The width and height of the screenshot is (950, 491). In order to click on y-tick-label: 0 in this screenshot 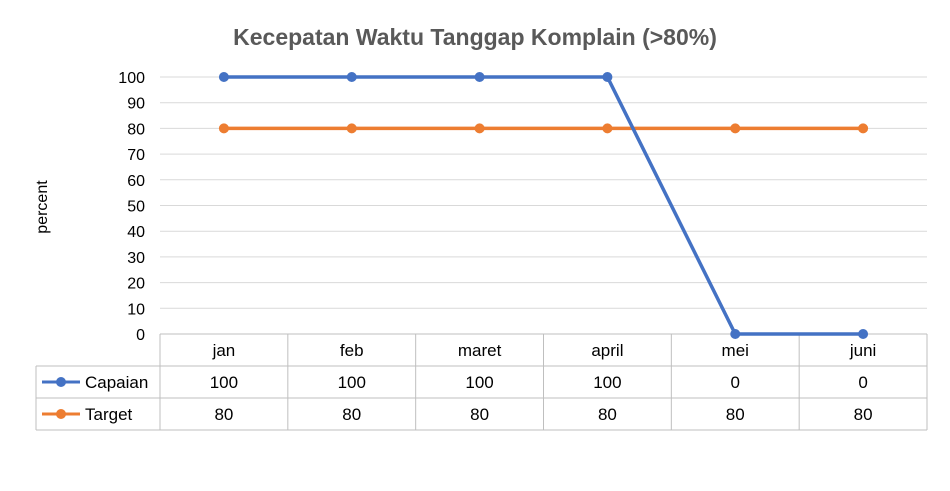, I will do `click(140, 335)`.